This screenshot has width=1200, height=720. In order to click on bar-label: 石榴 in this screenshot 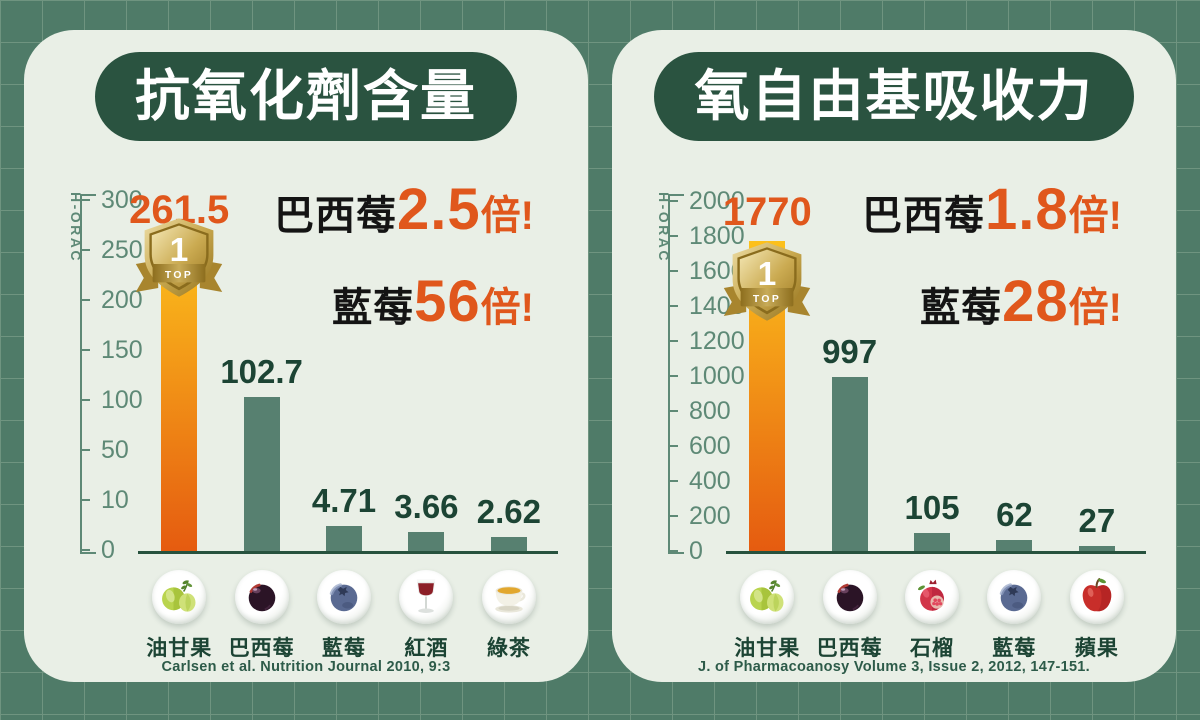, I will do `click(932, 648)`.